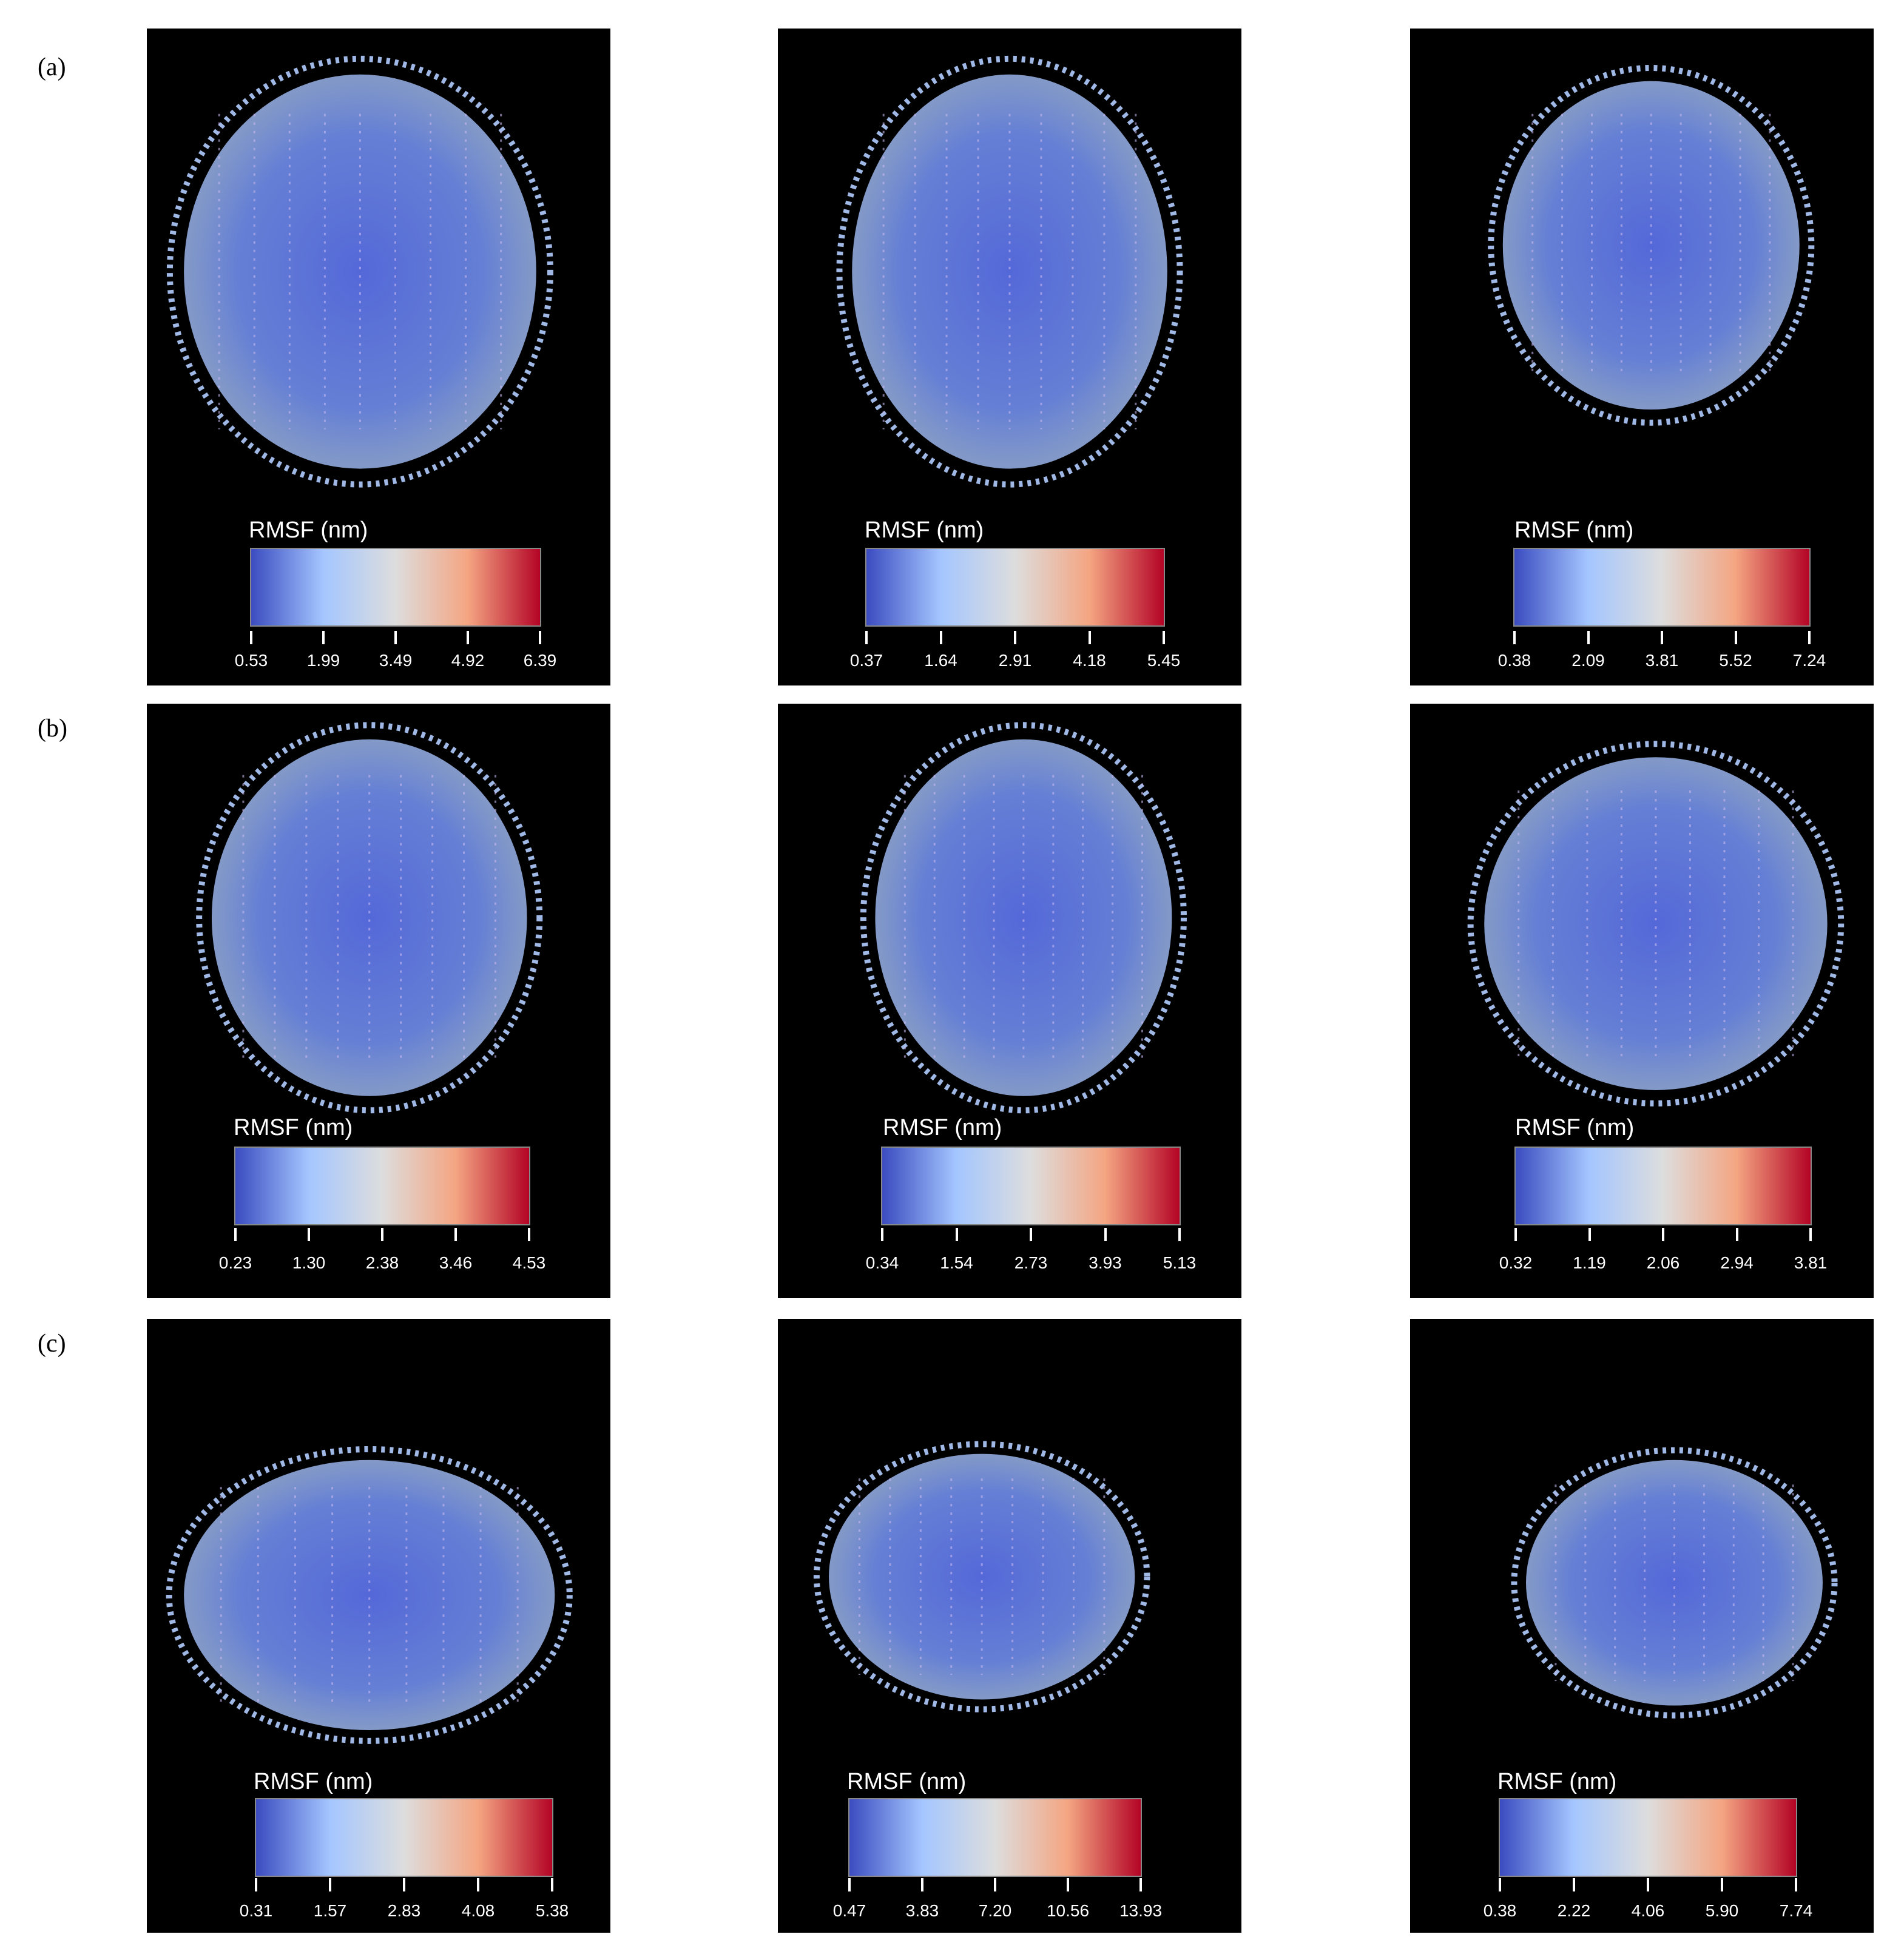 The image size is (1904, 1940). Describe the element at coordinates (1068, 1910) in the screenshot. I see `colorbar-tick-label: 10.56` at that location.